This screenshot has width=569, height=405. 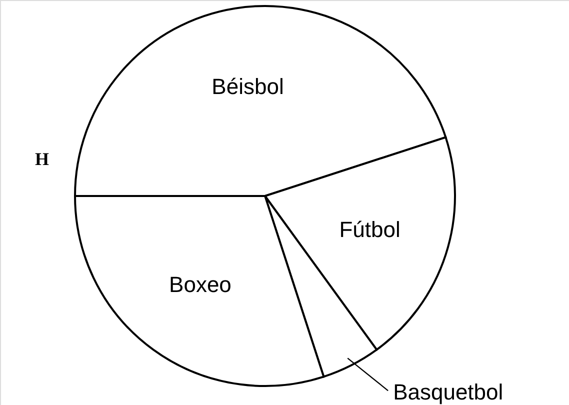 I want to click on text: H, so click(x=42, y=159).